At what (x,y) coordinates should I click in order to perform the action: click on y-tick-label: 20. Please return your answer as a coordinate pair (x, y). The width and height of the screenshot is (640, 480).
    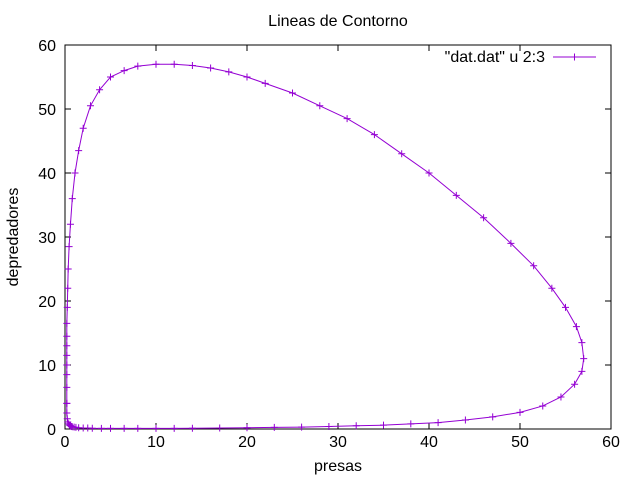
    Looking at the image, I should click on (47, 302).